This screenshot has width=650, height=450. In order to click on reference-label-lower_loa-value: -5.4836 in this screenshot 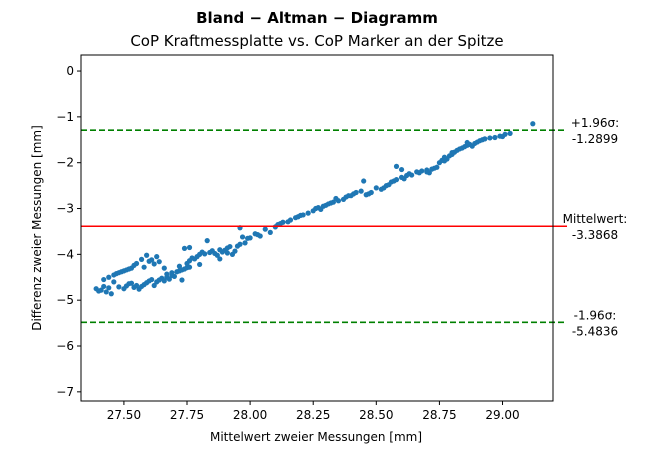, I will do `click(595, 331)`.